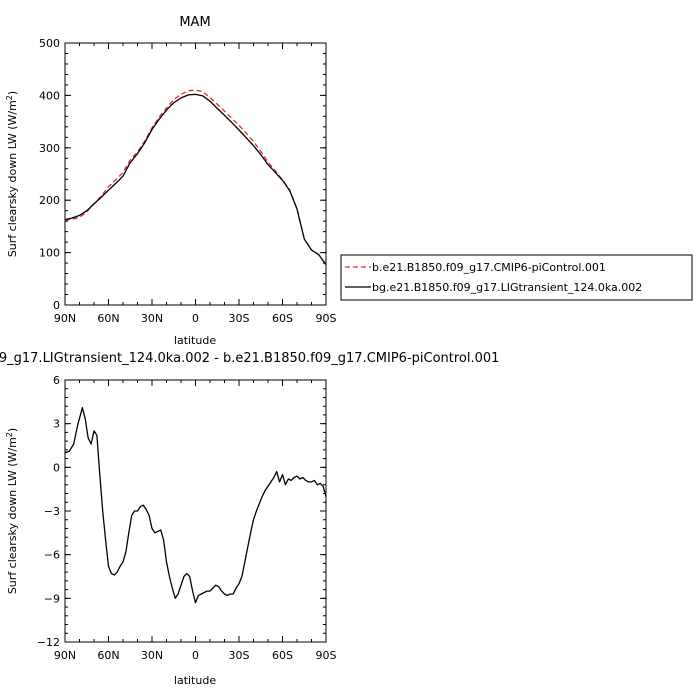 Image resolution: width=700 pixels, height=700 pixels. What do you see at coordinates (56, 380) in the screenshot?
I see `y-tick-label: 6` at bounding box center [56, 380].